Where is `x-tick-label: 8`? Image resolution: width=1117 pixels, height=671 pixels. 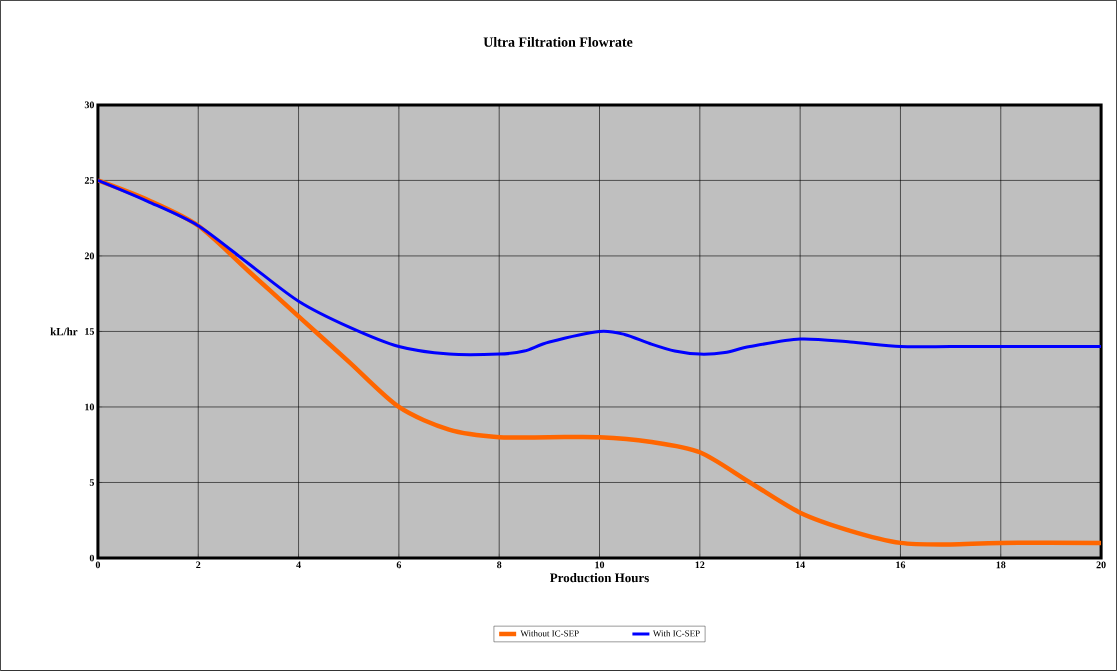
x-tick-label: 8 is located at coordinates (499, 565).